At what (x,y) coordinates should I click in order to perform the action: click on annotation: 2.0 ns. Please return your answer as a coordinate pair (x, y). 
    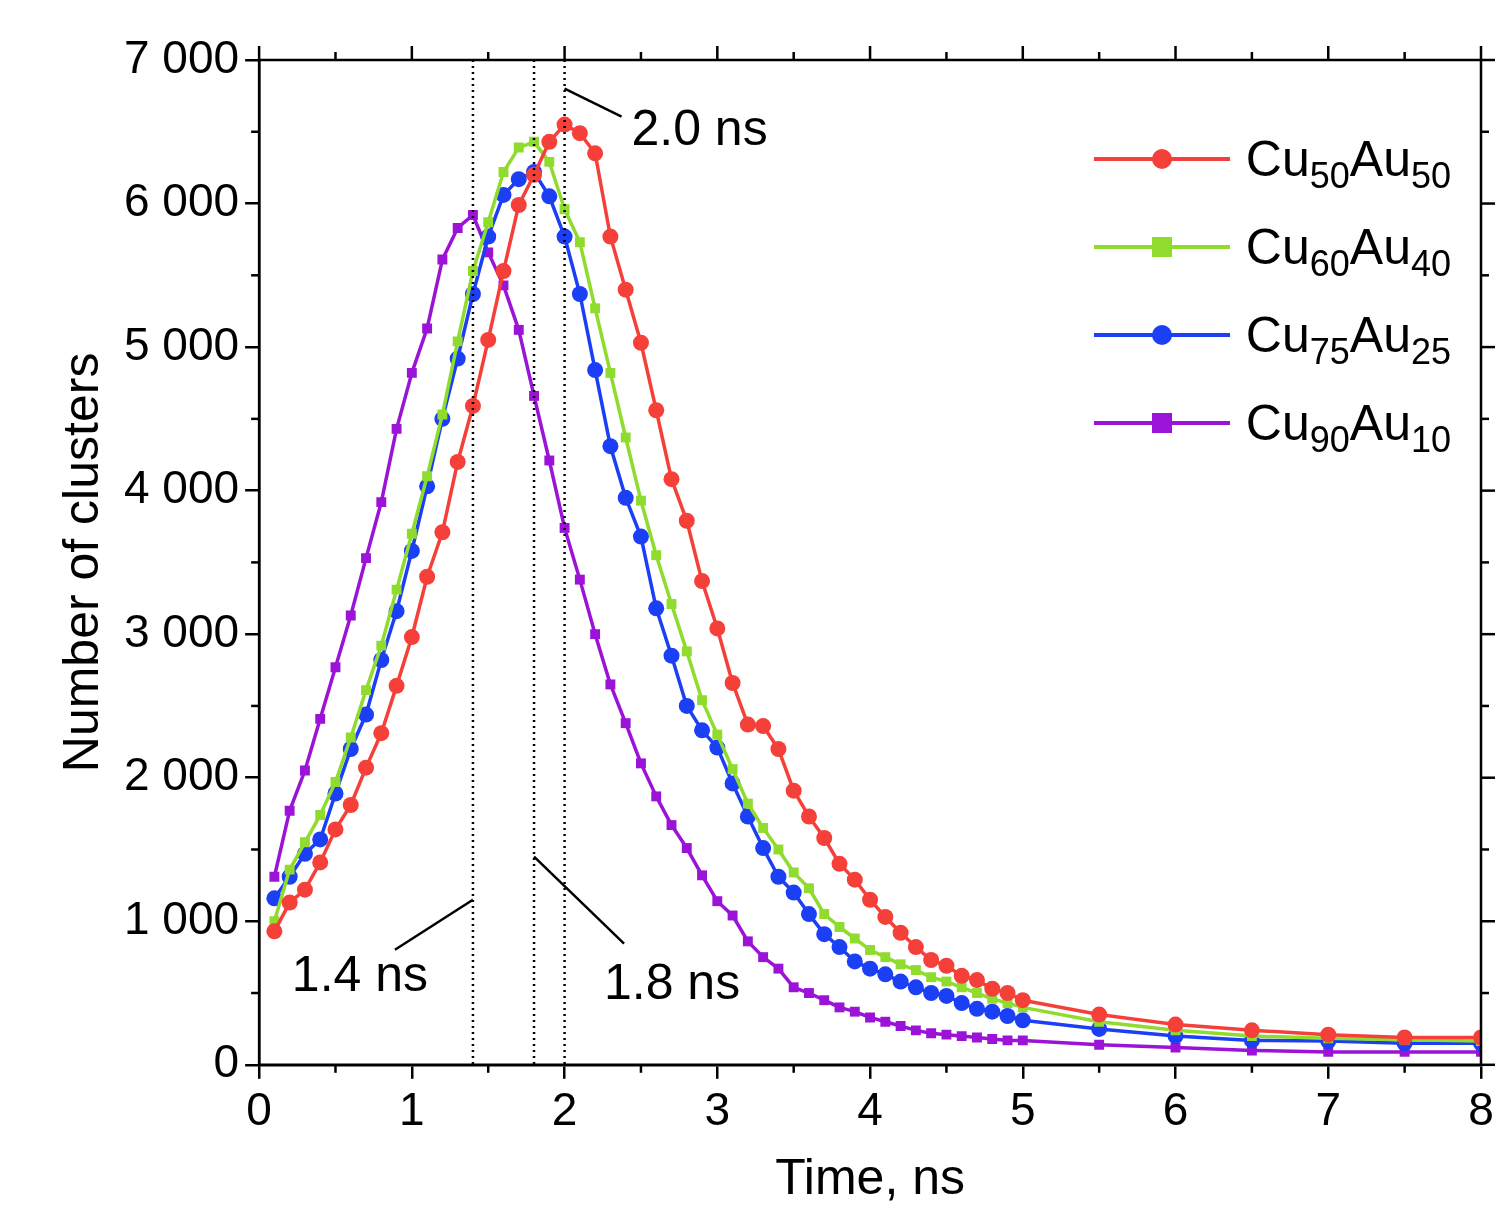
    Looking at the image, I should click on (699, 128).